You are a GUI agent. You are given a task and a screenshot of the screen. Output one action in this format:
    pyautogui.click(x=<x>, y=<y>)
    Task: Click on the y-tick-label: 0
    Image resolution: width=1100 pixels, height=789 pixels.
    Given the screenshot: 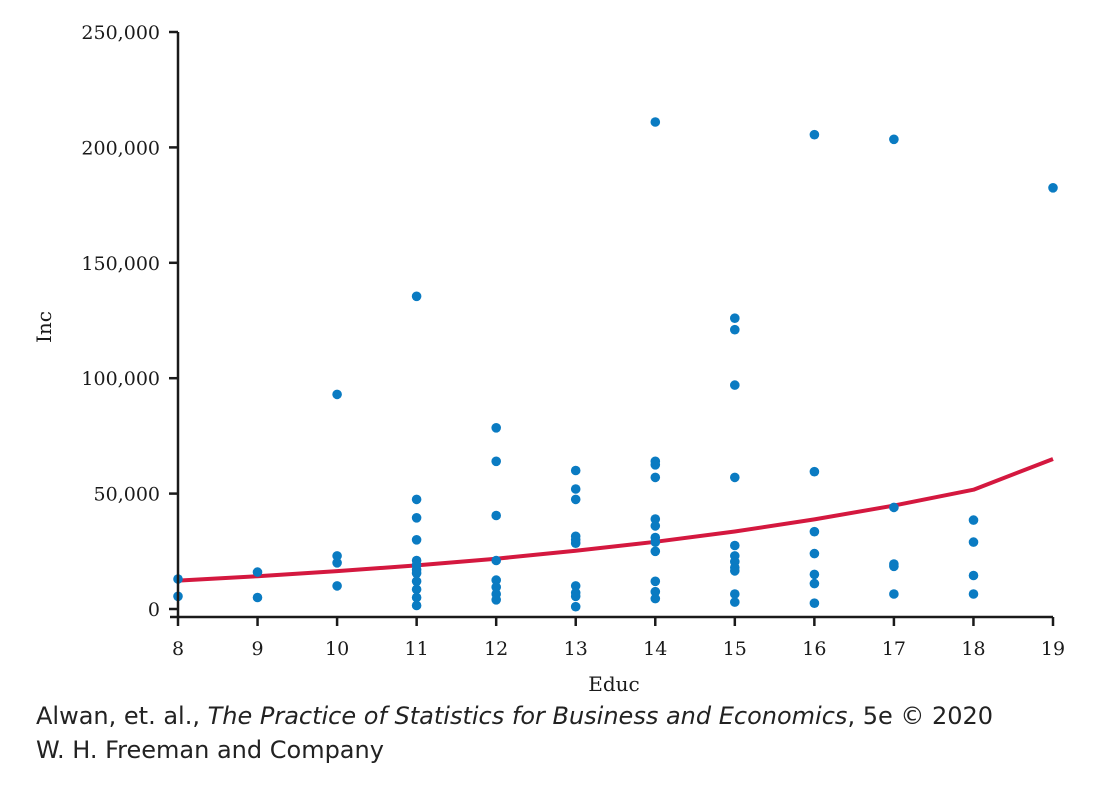 What is the action you would take?
    pyautogui.click(x=154, y=610)
    